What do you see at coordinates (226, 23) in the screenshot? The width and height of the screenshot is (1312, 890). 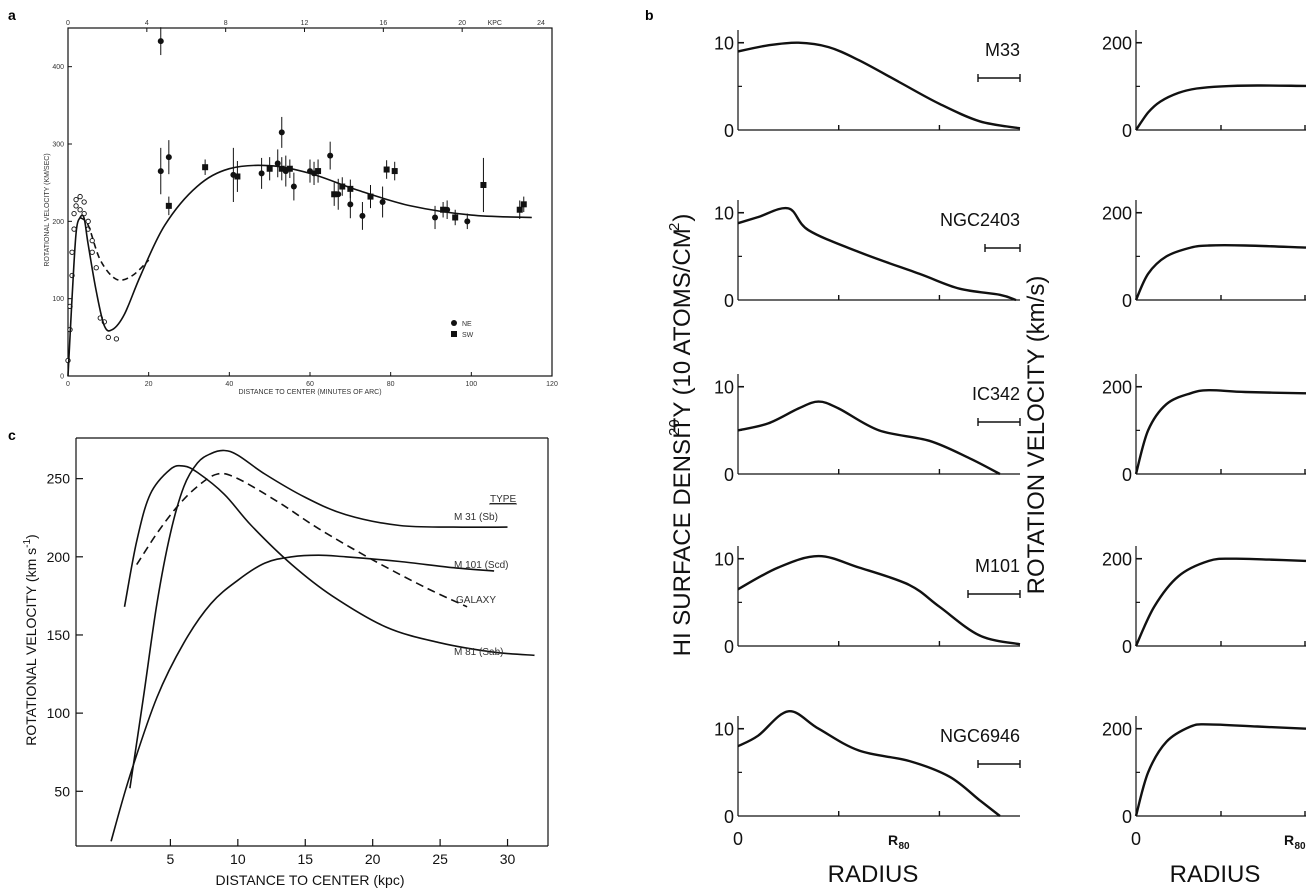 I see `panel-a-top-tick-label: 8` at bounding box center [226, 23].